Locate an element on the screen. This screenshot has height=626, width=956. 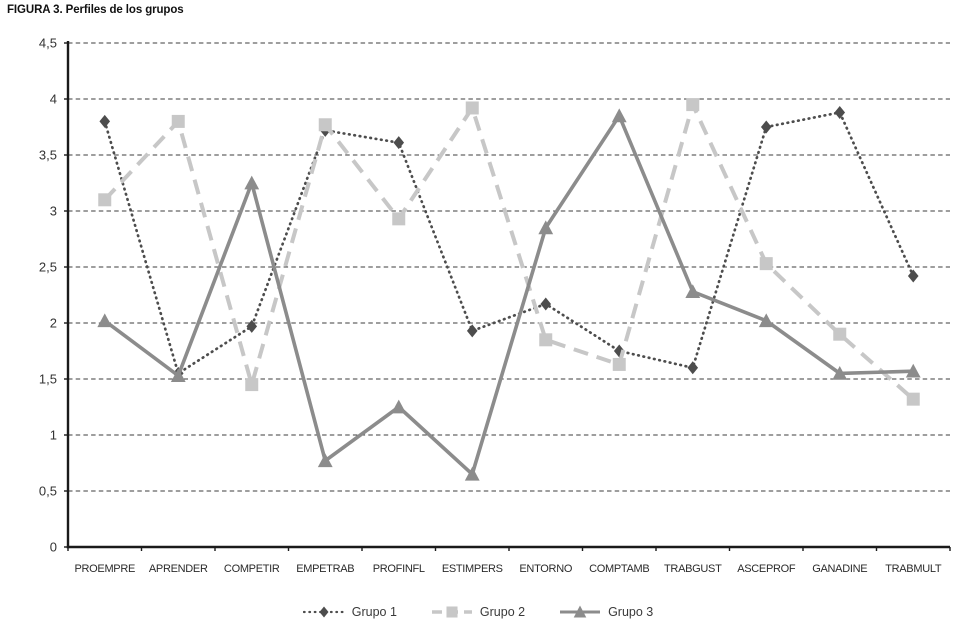
legend-label-grupo-3: Grupo 3 is located at coordinates (631, 612).